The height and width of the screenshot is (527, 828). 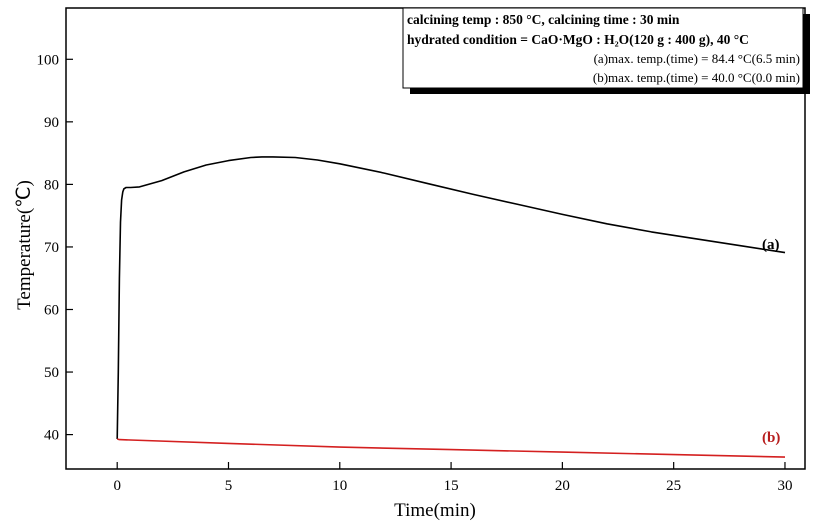 I want to click on annotation-line4: (b)max. temp.(time) = 40.0 °C(0.0 min), so click(x=696, y=77).